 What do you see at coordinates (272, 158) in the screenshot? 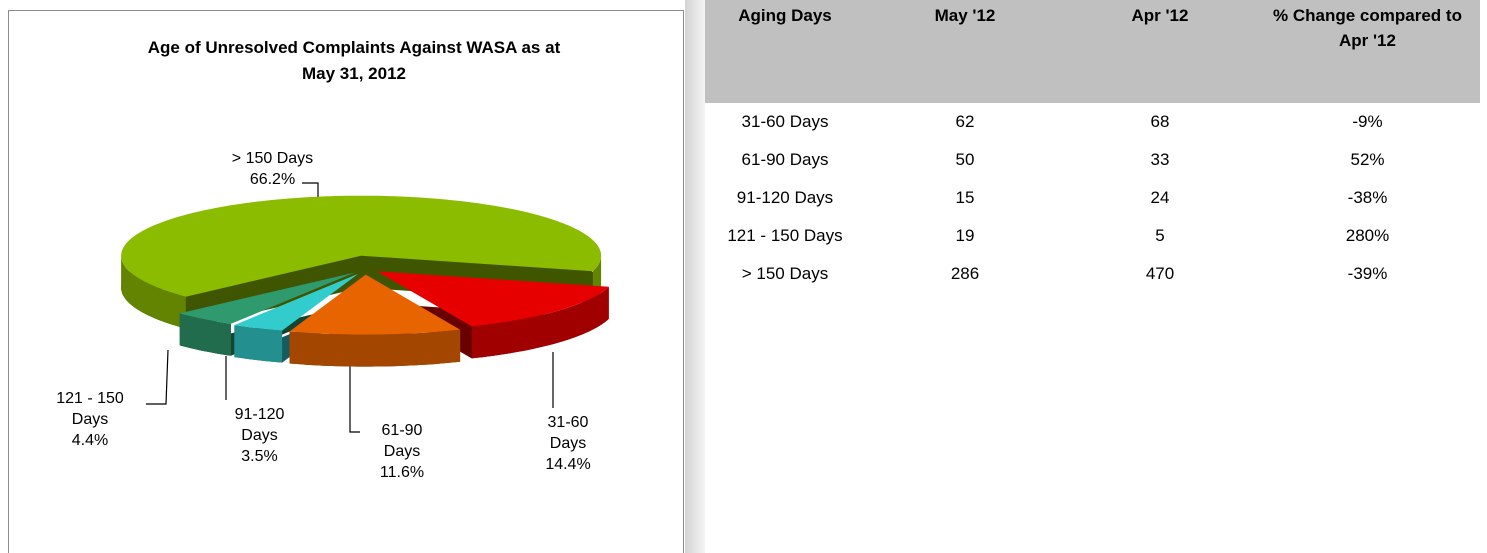
I see `category-label: > 150 Days` at bounding box center [272, 158].